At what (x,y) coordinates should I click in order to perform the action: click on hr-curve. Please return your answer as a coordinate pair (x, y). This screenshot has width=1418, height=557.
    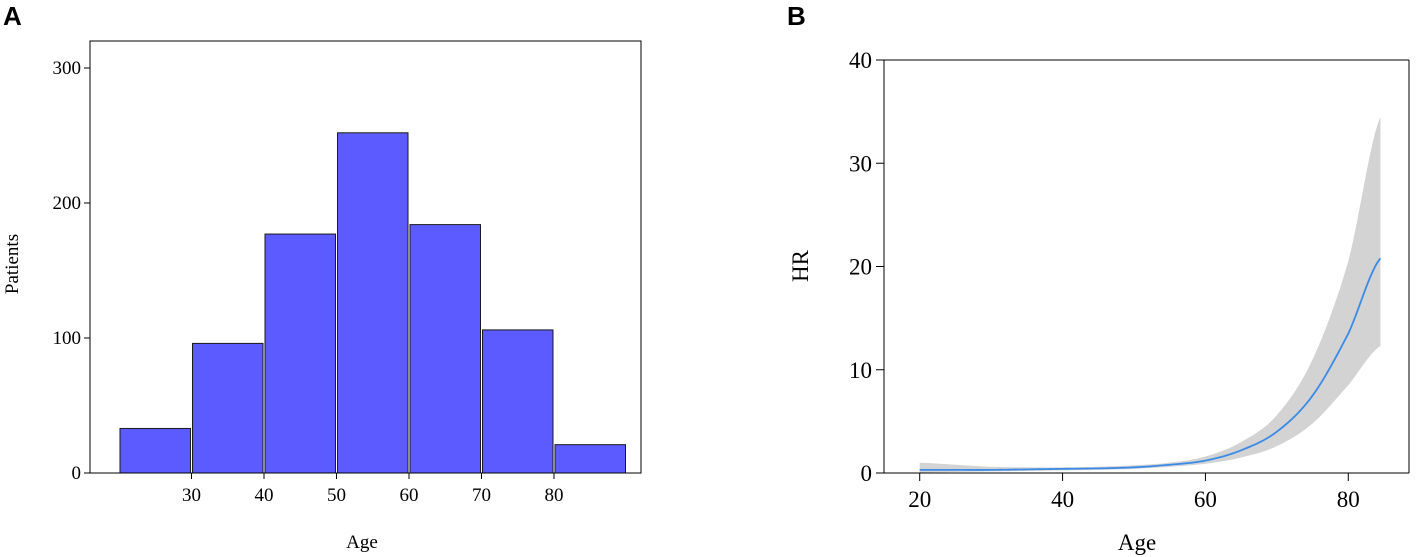
    Looking at the image, I should click on (1150, 364).